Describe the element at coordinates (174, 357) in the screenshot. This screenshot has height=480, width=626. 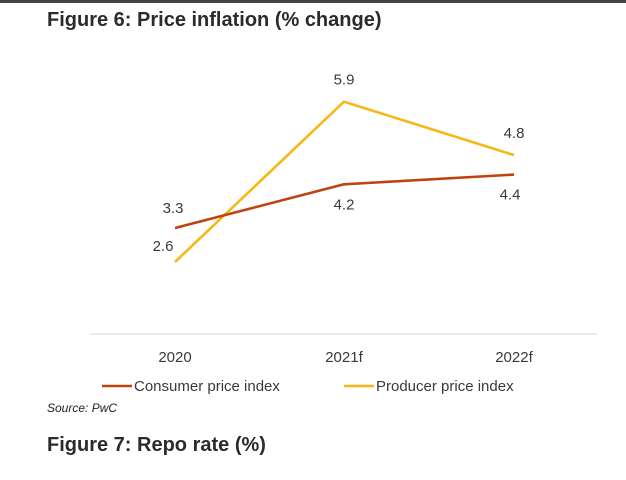
I see `x-tick-label: 2020` at that location.